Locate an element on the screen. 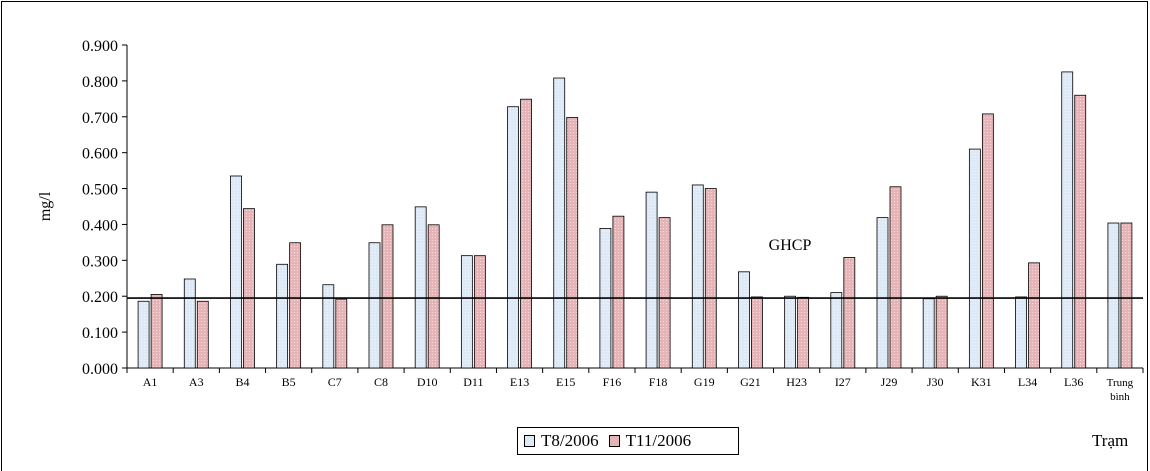  legend-label-t11: T11/2006 is located at coordinates (658, 440).